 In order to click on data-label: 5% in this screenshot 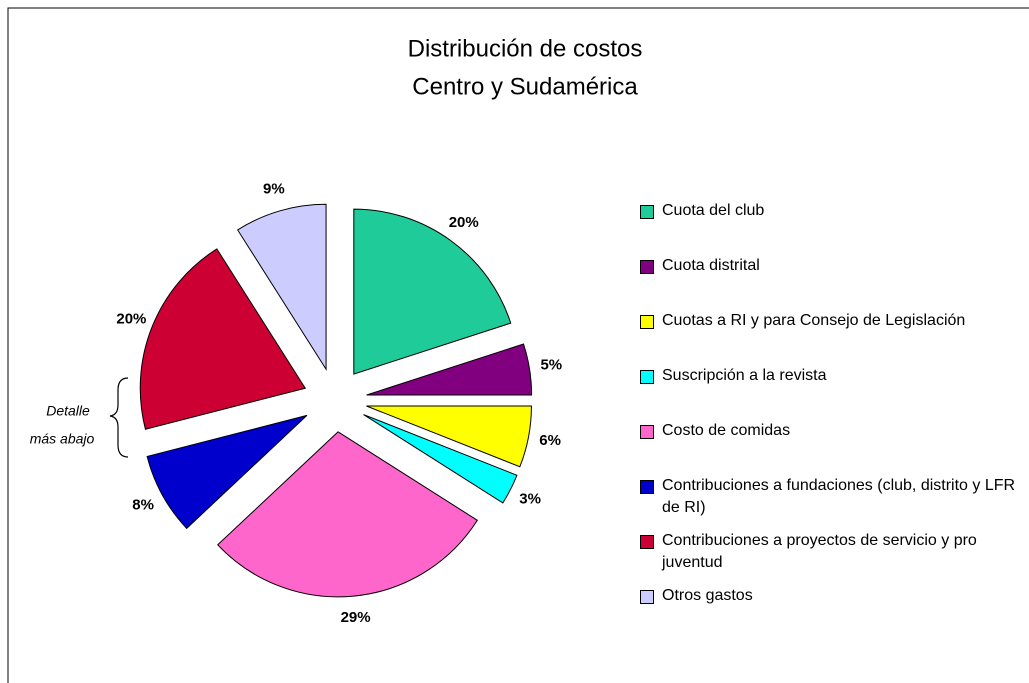, I will do `click(551, 365)`.